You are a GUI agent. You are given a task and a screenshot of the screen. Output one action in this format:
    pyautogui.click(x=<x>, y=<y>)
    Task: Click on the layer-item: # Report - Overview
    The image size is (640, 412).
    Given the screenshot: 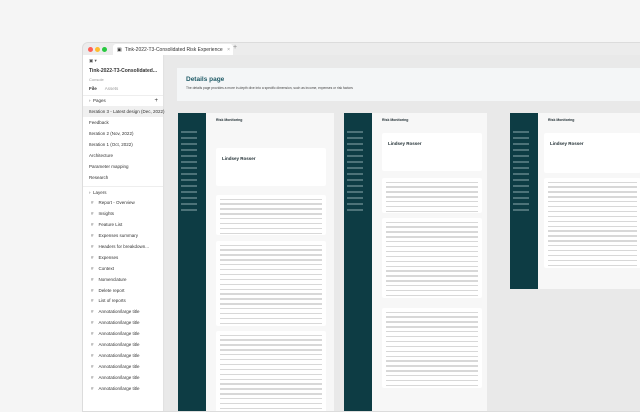 What is the action you would take?
    pyautogui.click(x=123, y=203)
    